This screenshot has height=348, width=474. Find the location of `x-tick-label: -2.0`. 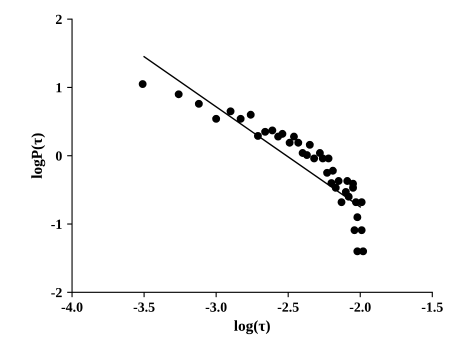

x-tick-label: -2.0 is located at coordinates (360, 307).